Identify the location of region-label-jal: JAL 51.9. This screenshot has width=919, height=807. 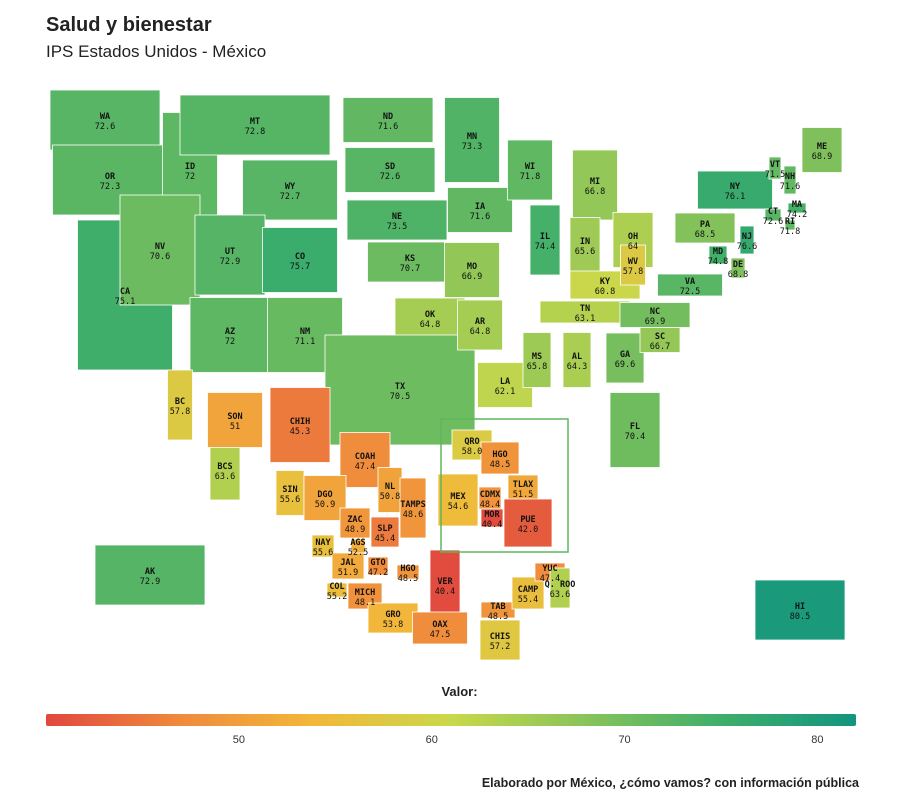
(348, 568).